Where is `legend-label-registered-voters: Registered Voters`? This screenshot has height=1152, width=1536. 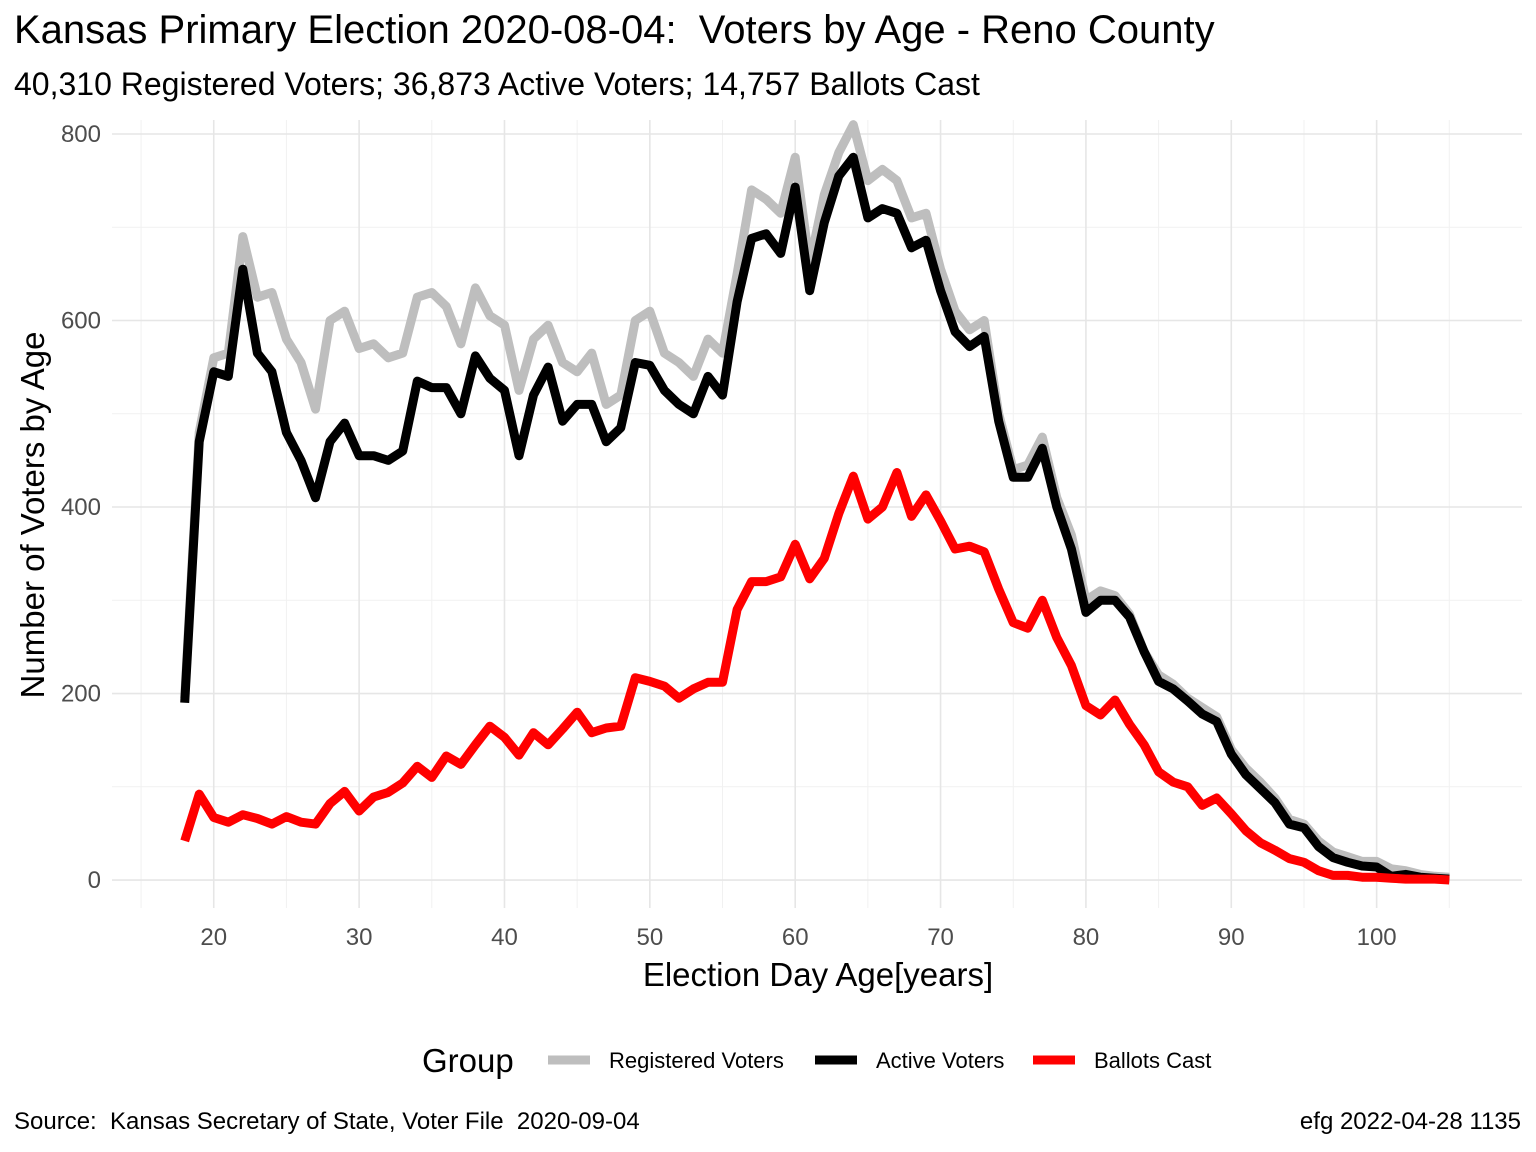 legend-label-registered-voters: Registered Voters is located at coordinates (696, 1060).